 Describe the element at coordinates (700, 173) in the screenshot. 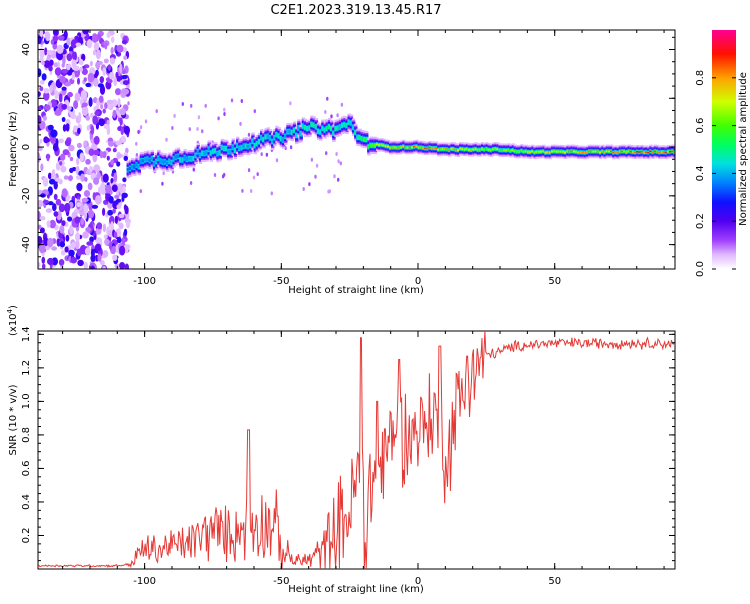

I see `colorbar-tick-label: 0.4` at that location.